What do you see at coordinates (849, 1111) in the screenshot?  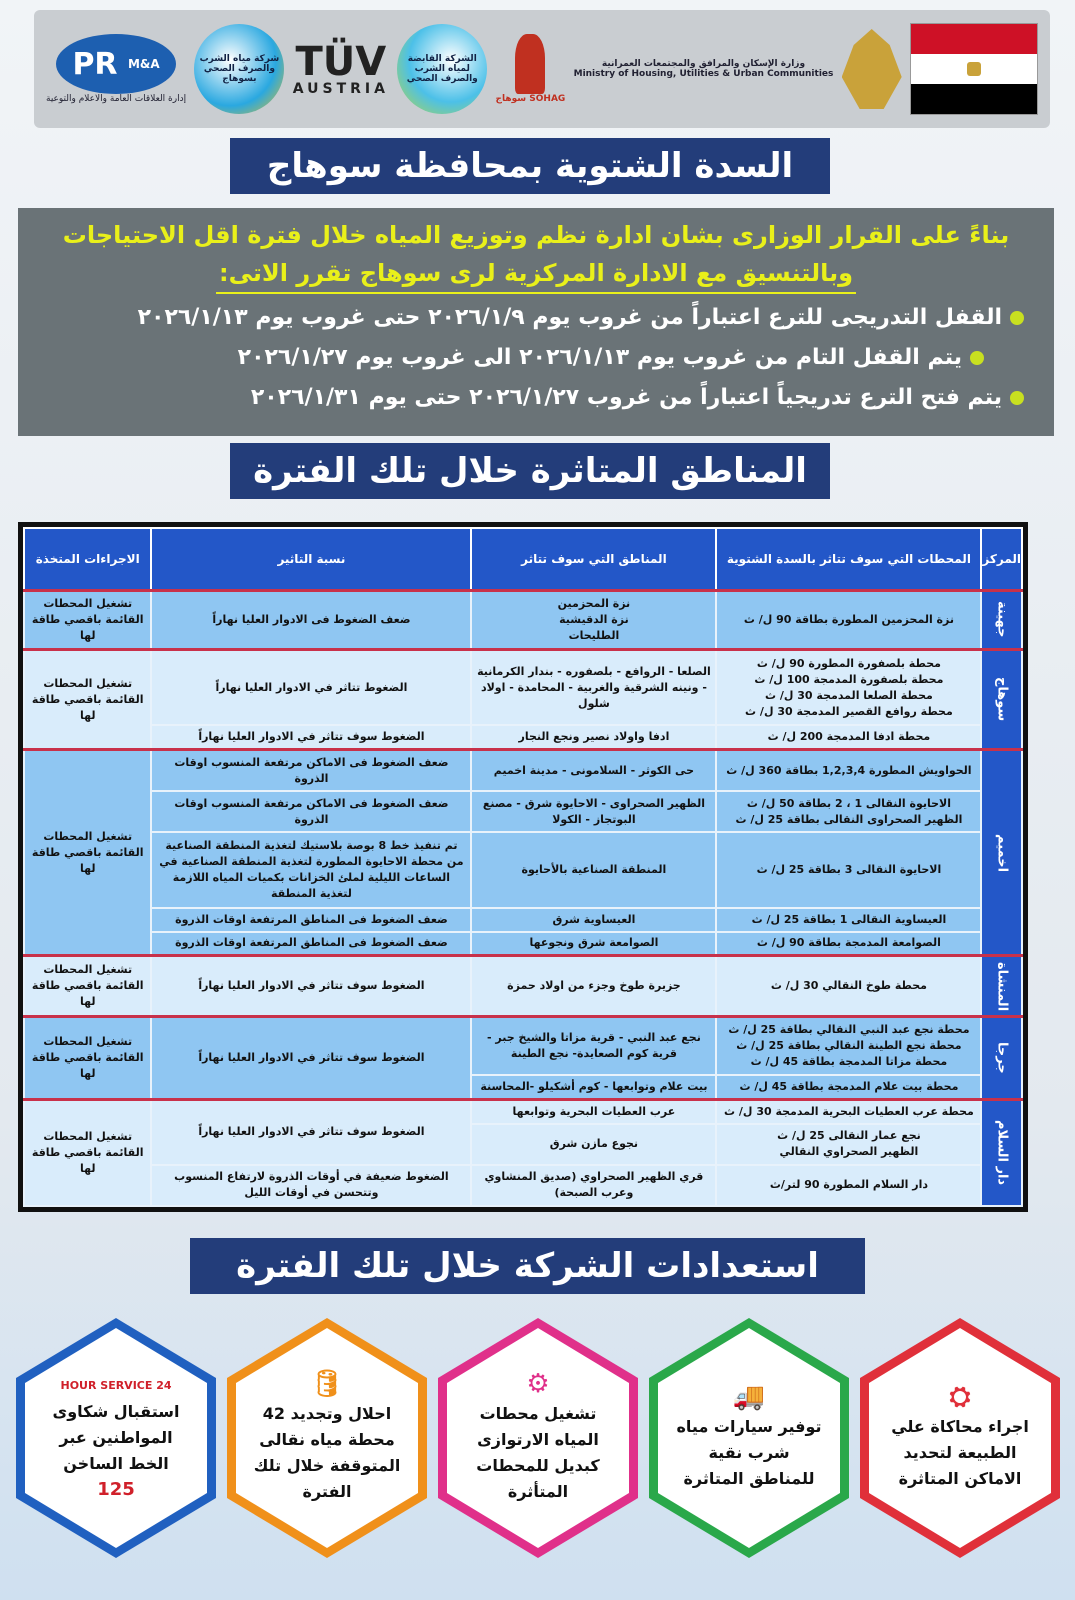 I see `station-cell: محطة عرب العطيات البحرية المدمجة 30 ل/ ث` at bounding box center [849, 1111].